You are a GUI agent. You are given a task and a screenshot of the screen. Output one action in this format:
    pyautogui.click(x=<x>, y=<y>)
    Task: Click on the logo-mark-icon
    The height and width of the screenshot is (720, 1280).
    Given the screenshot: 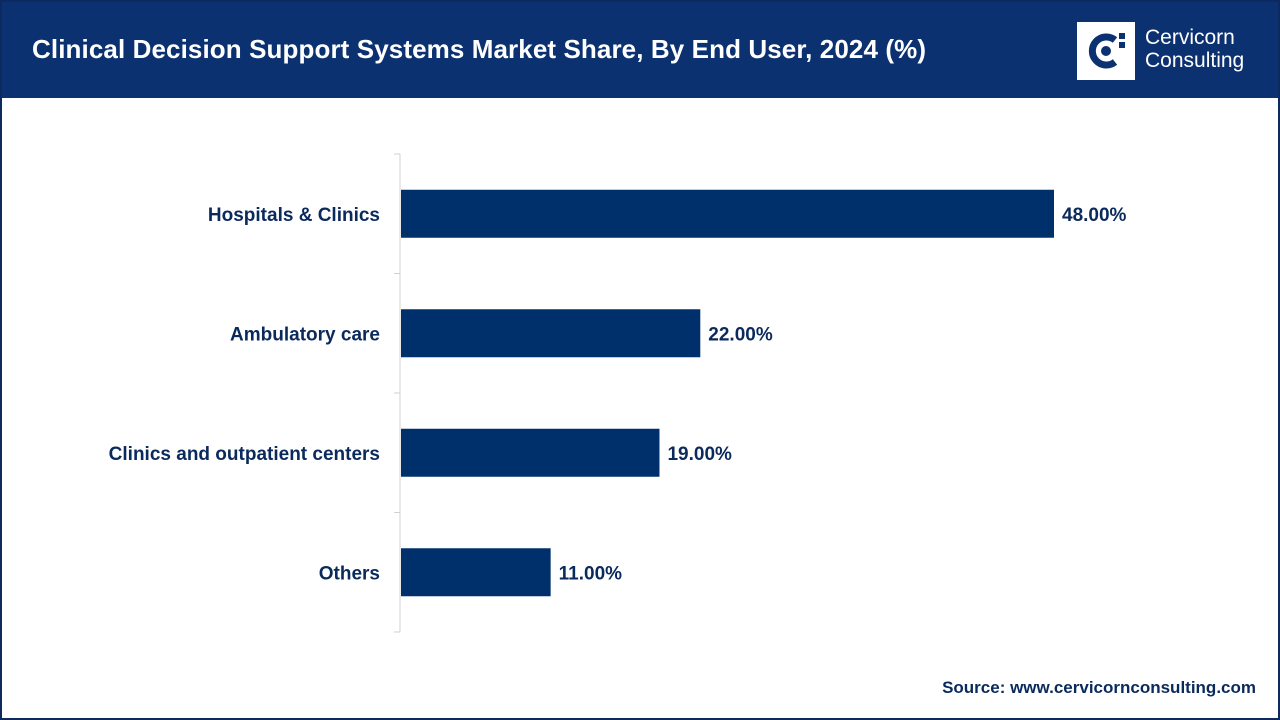 What is the action you would take?
    pyautogui.click(x=1106, y=51)
    